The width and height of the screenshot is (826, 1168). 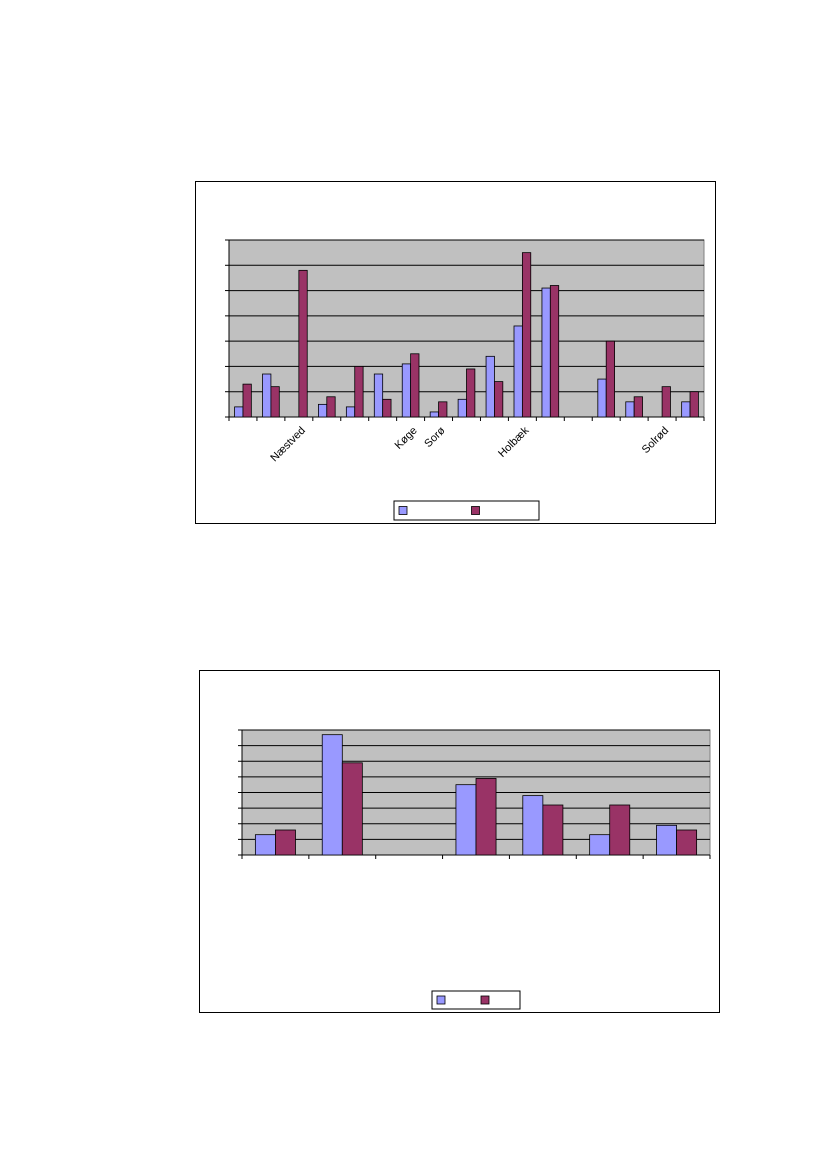 I want to click on x-tick-label: Køge, so click(x=406, y=438).